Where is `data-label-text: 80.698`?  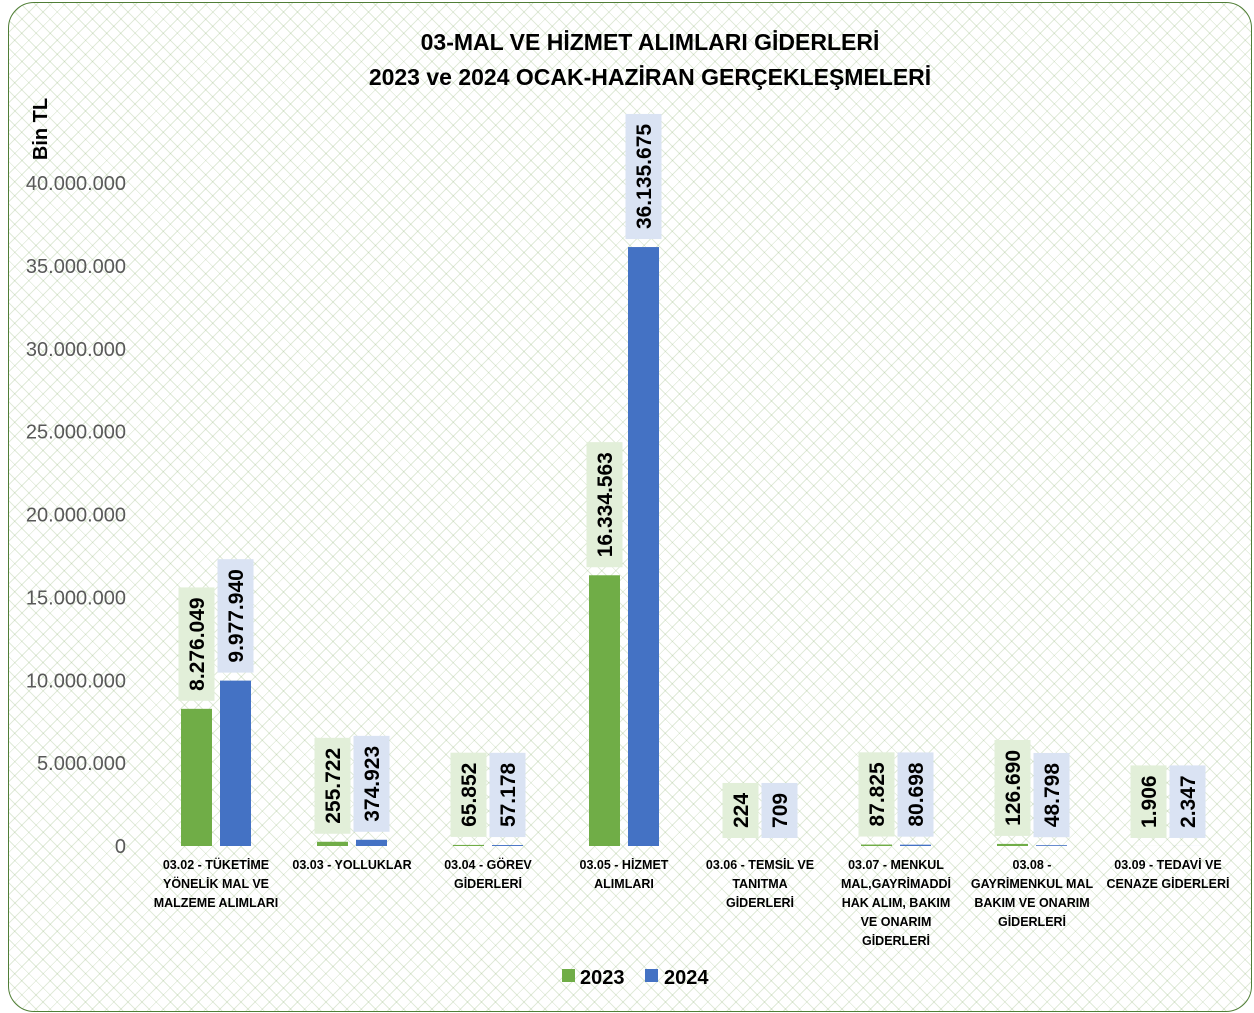
data-label-text: 80.698 is located at coordinates (916, 794).